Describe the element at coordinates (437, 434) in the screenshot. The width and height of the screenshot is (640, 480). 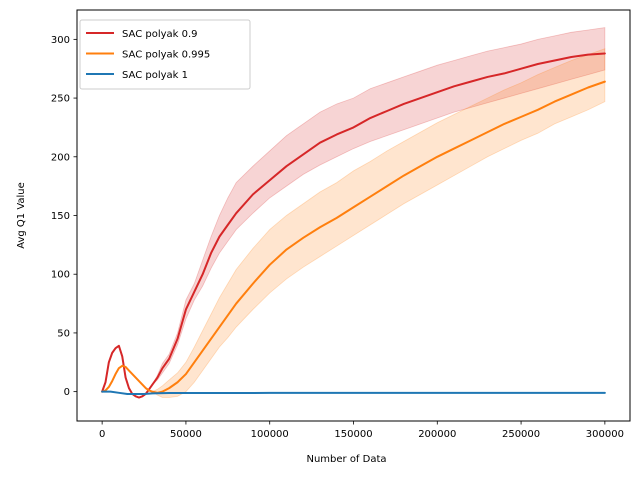
I see `x-tick-label: 200000` at that location.